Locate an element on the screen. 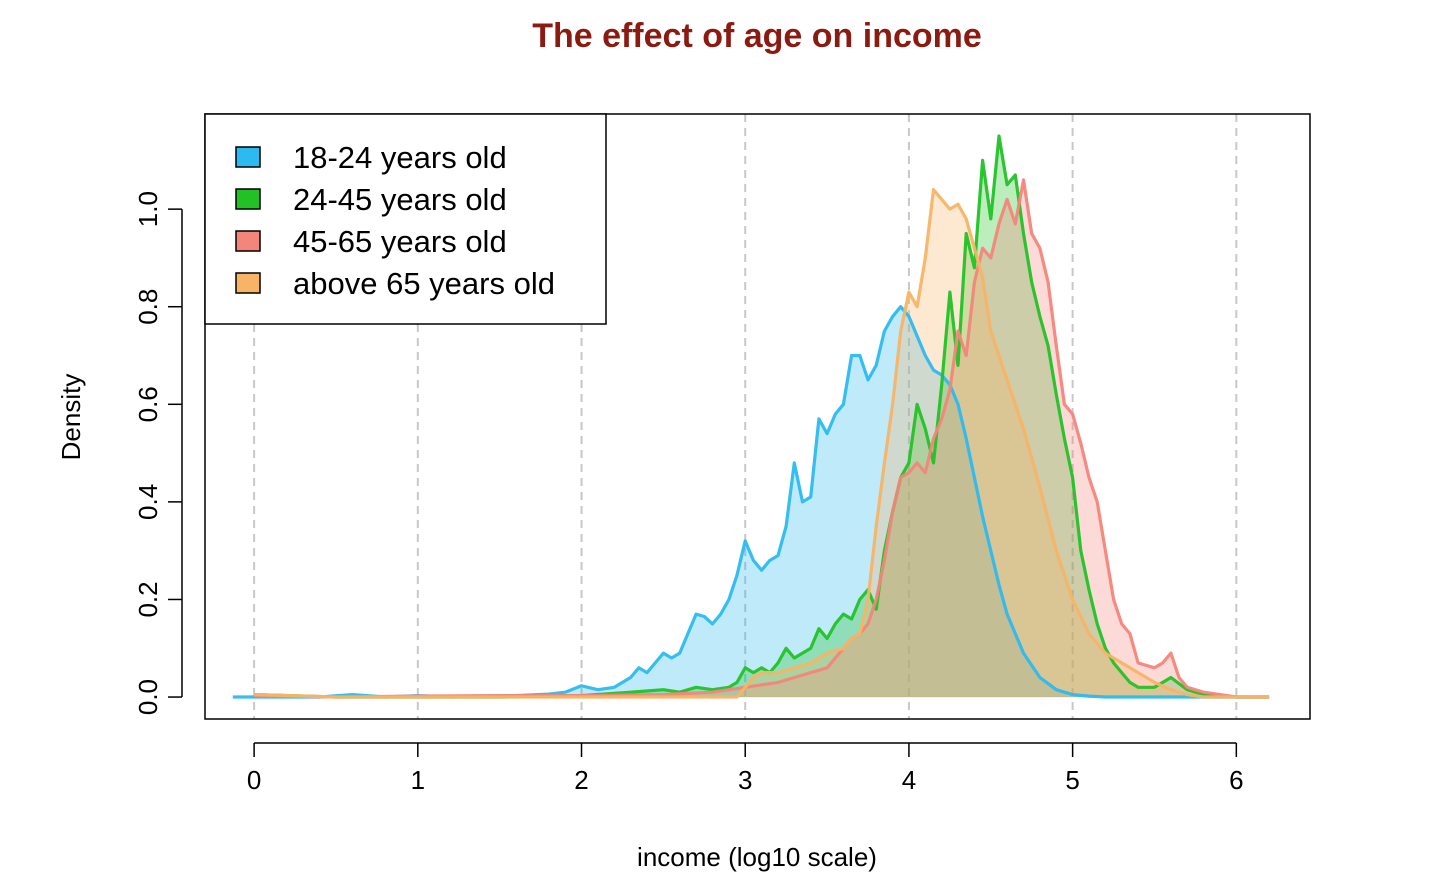 Image resolution: width=1434 pixels, height=894 pixels. y-tick-label-4: 0.8 is located at coordinates (148, 307).